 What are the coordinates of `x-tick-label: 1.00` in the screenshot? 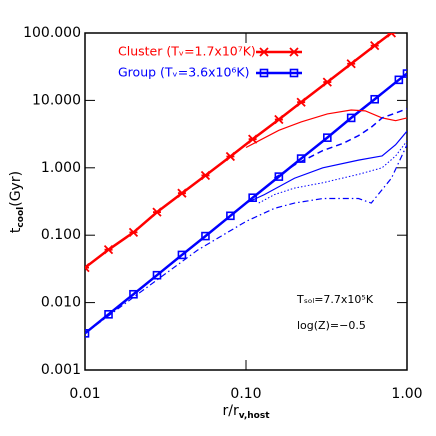 It's located at (406, 394).